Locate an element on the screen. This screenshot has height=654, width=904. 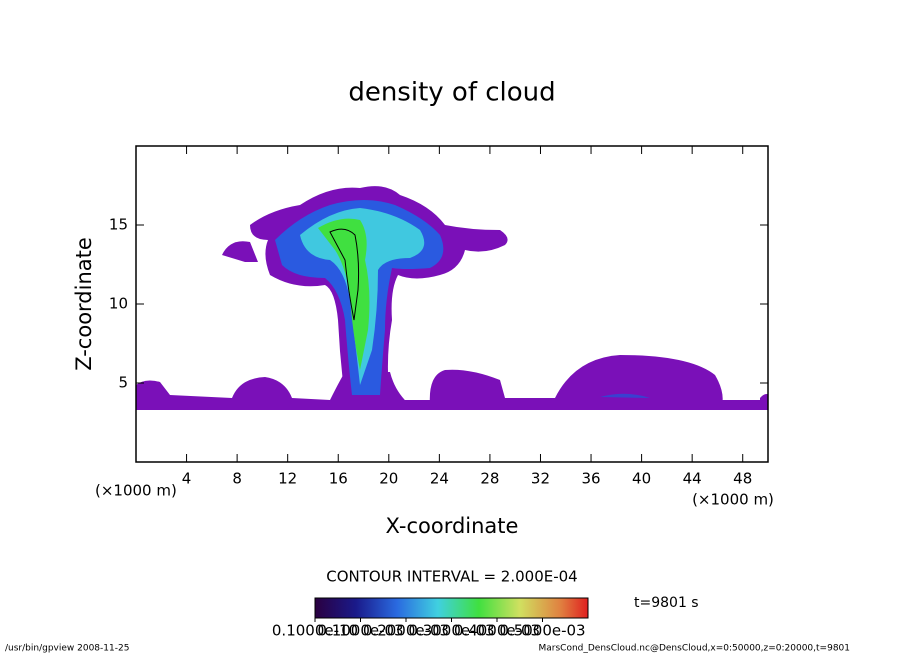
footer-left: /usr/bin/gpview 2008-11-25 is located at coordinates (67, 649).